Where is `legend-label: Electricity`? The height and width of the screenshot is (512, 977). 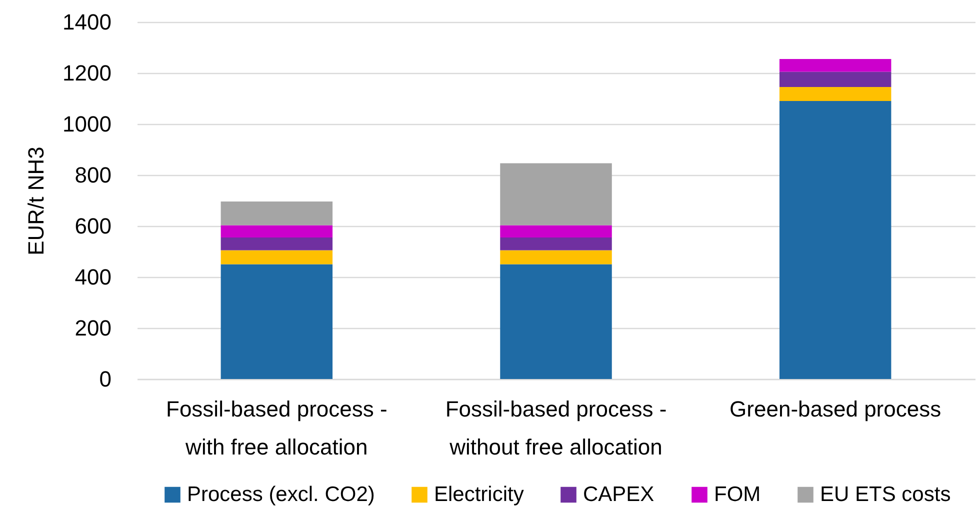 legend-label: Electricity is located at coordinates (479, 494).